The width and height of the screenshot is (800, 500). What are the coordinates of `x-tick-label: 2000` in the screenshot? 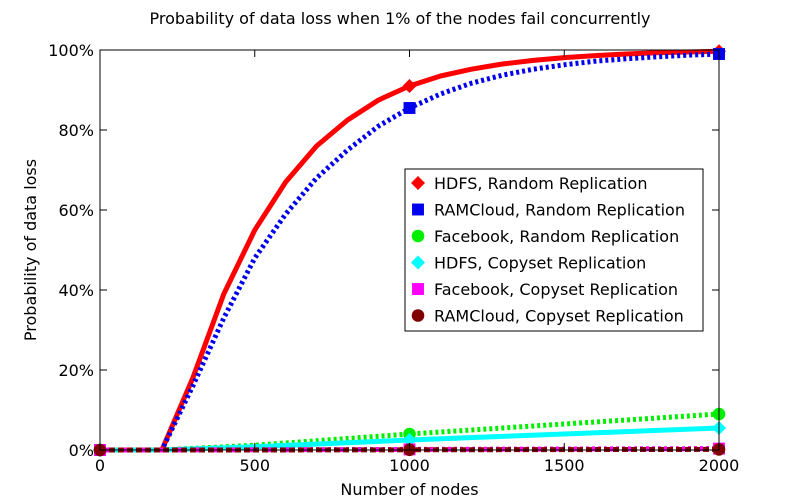 It's located at (719, 465).